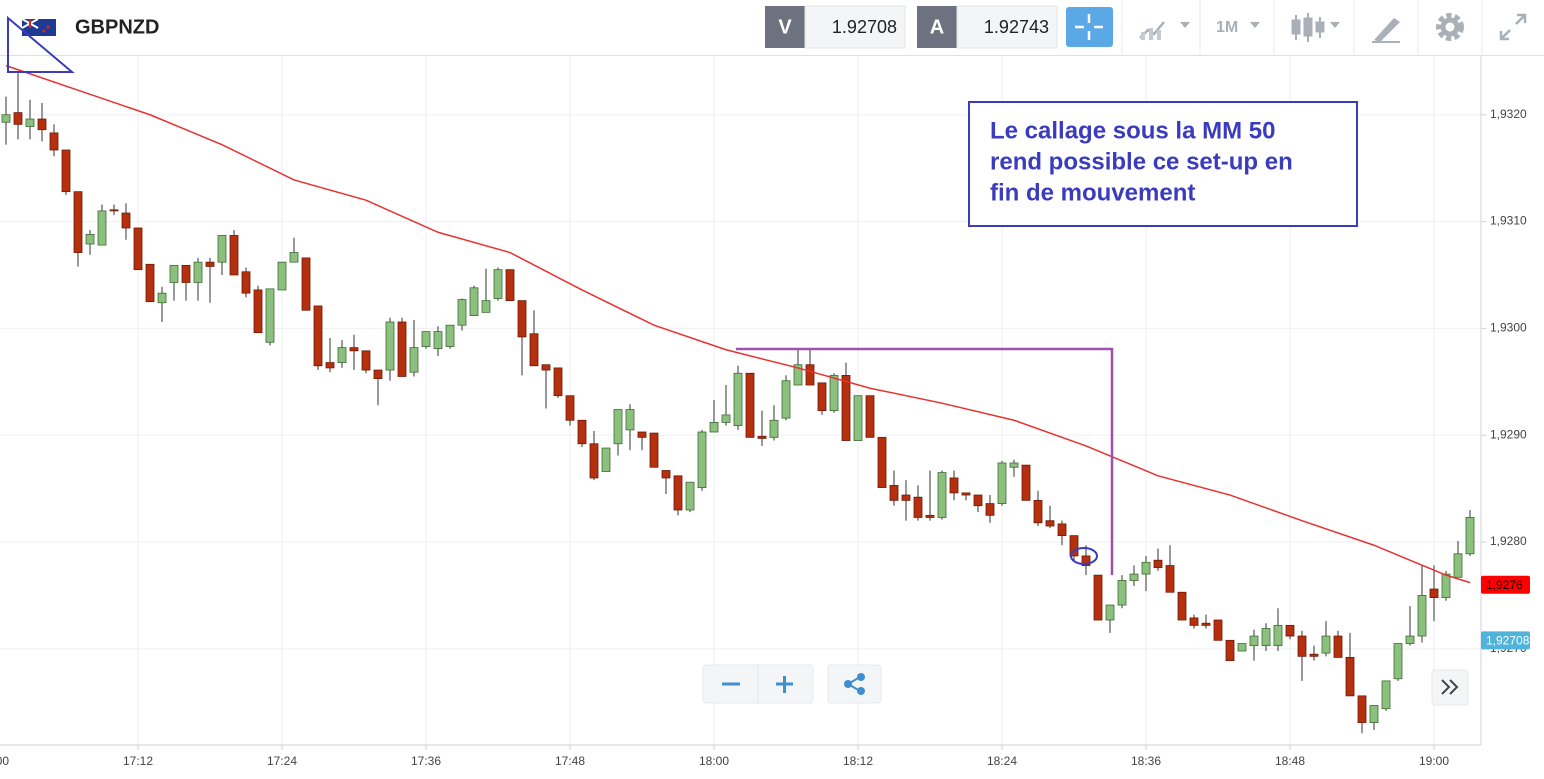  What do you see at coordinates (1508, 640) in the screenshot?
I see `price-badge-label: 1,92708` at bounding box center [1508, 640].